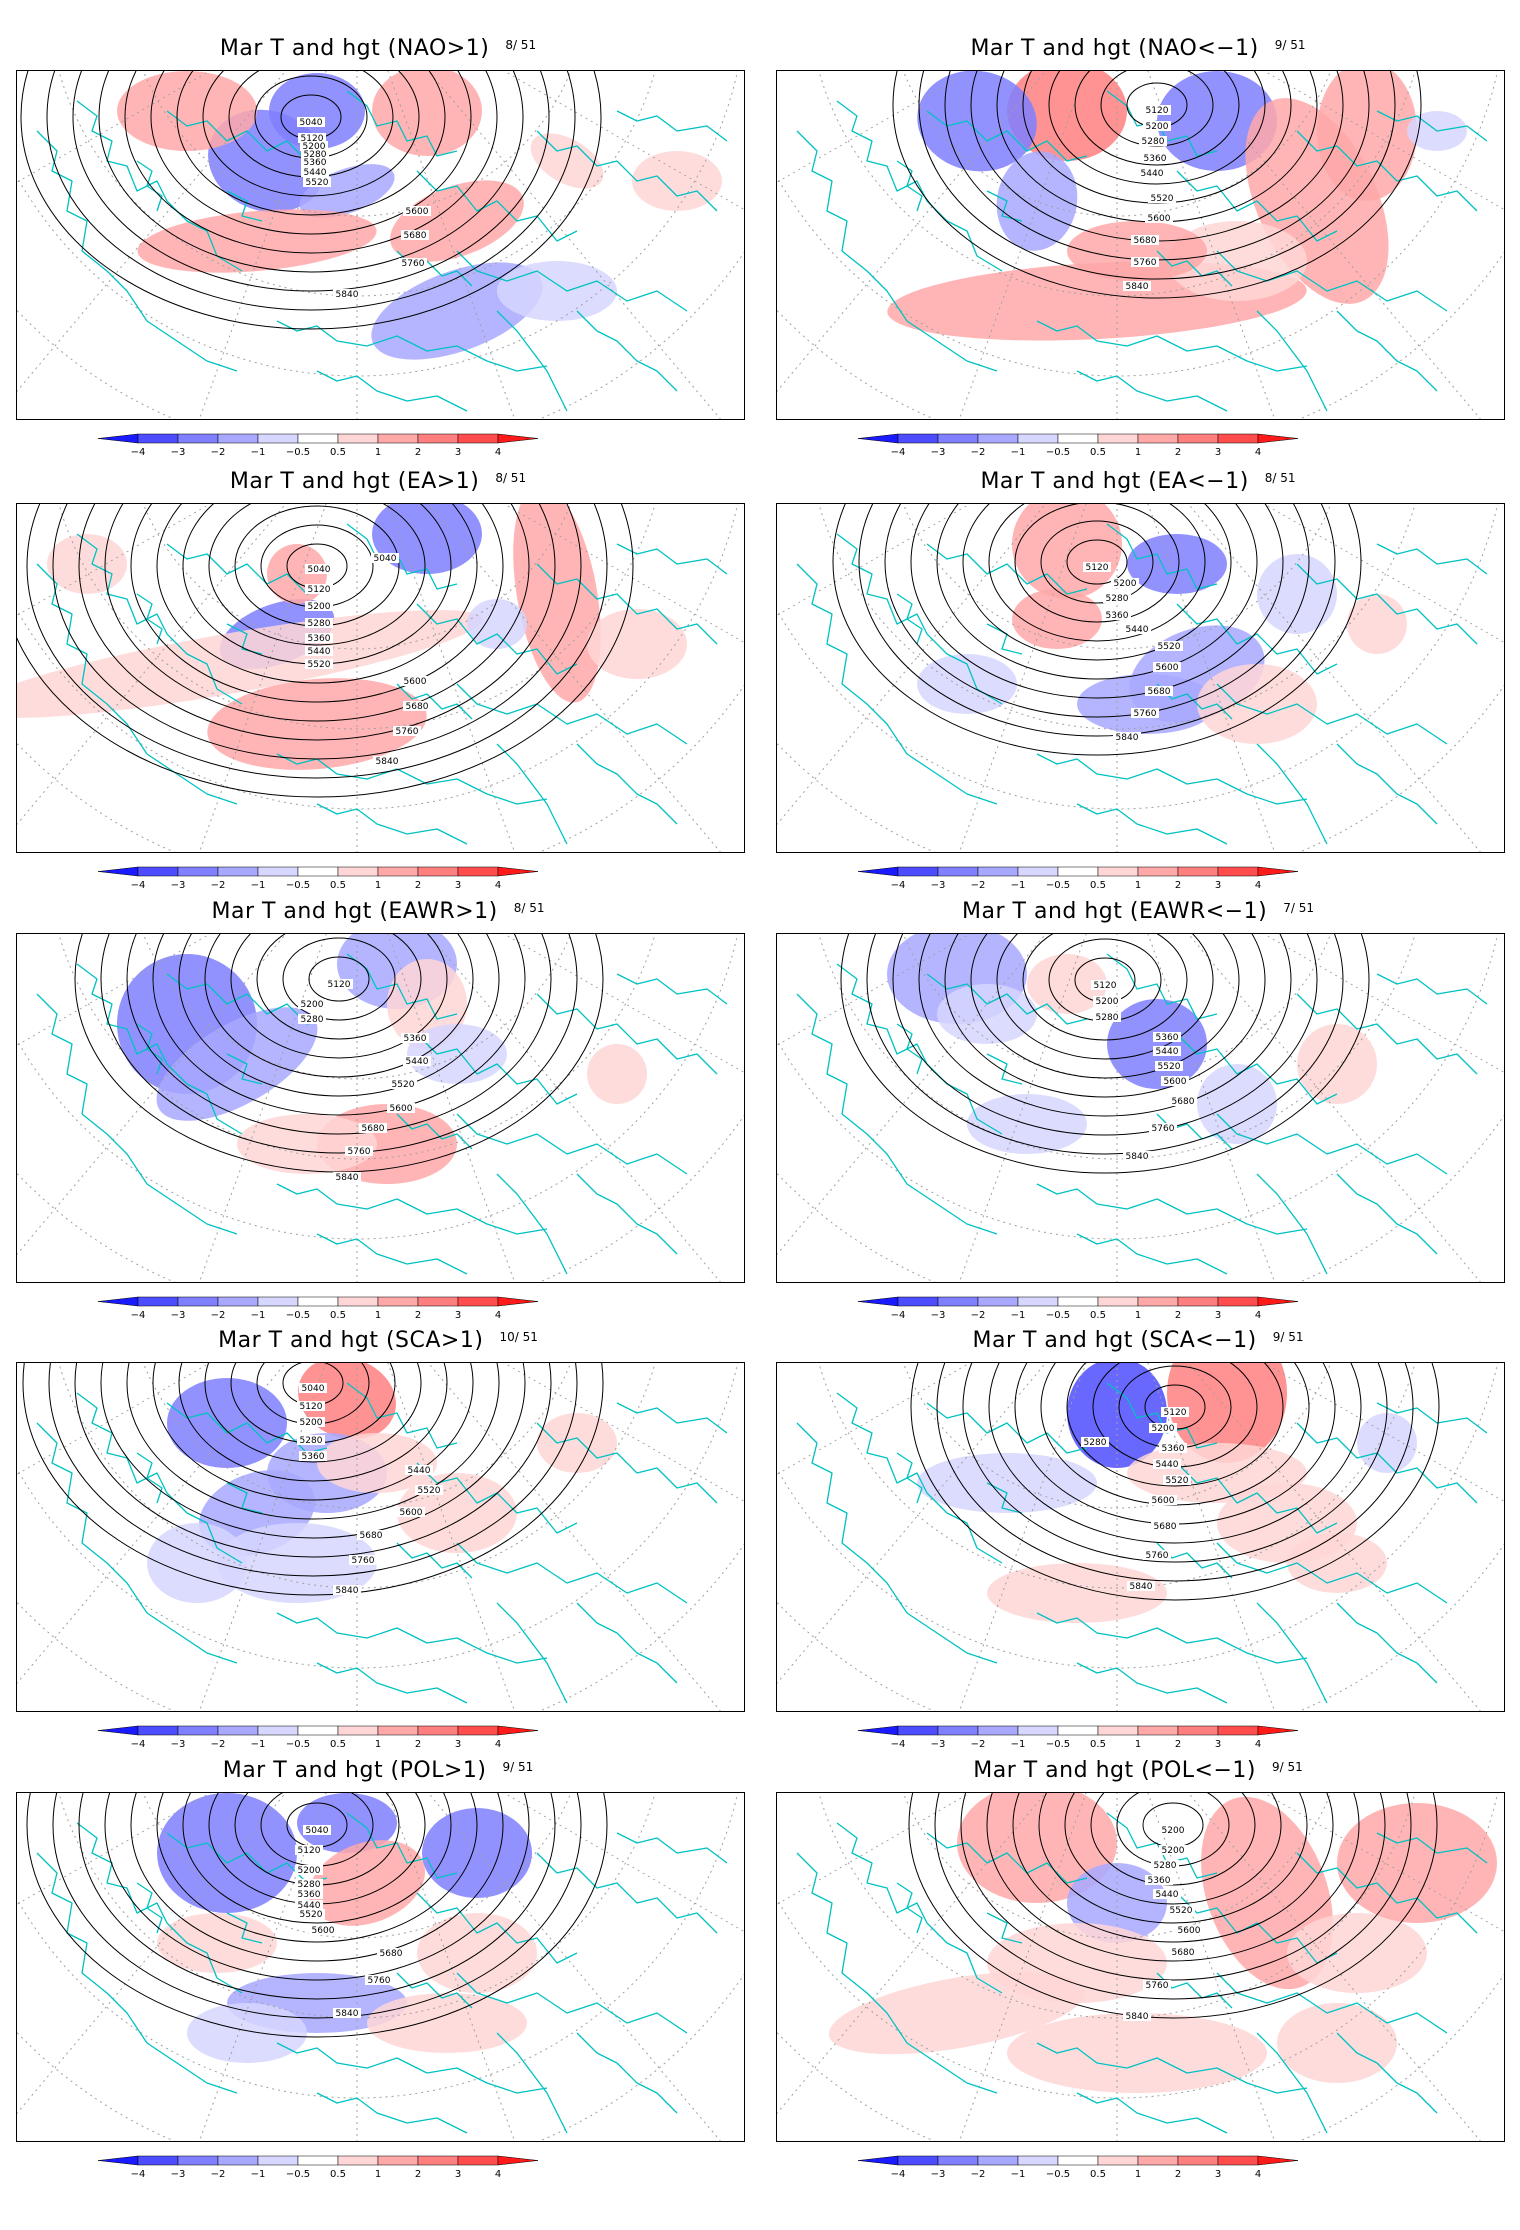 This screenshot has height=2230, width=1520. What do you see at coordinates (415, 236) in the screenshot?
I see `contour-label: 5680` at bounding box center [415, 236].